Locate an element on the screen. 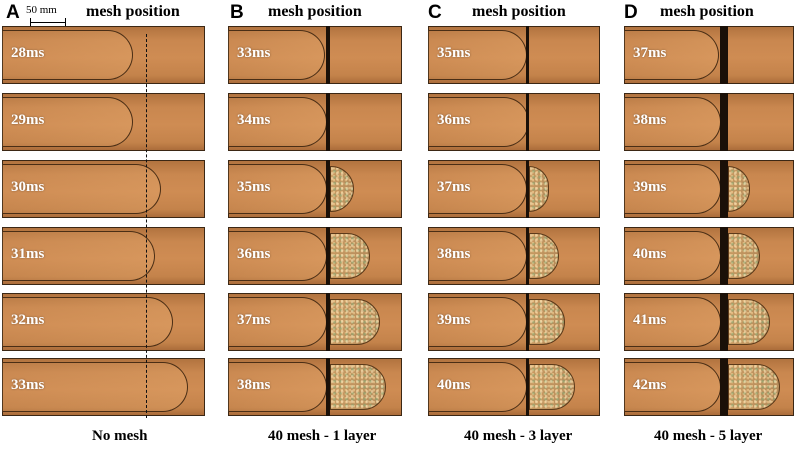  panel-a-caption: No mesh is located at coordinates (120, 436).